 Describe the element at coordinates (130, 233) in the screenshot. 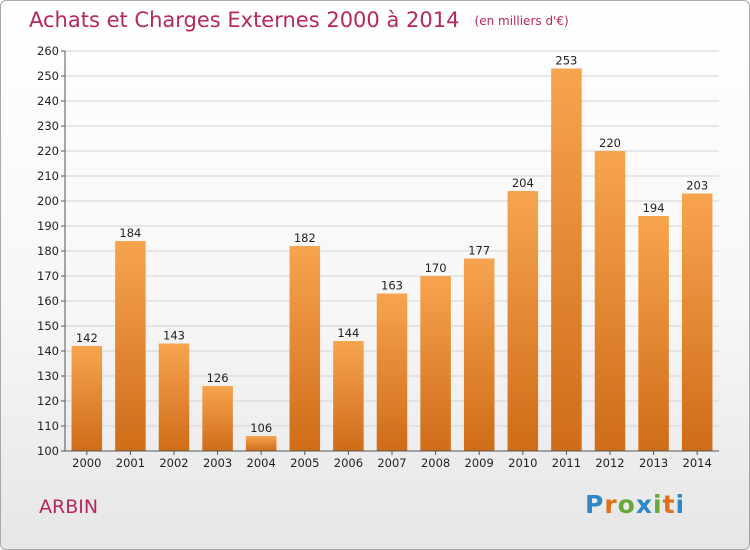

I see `value-label-2001: 184` at that location.